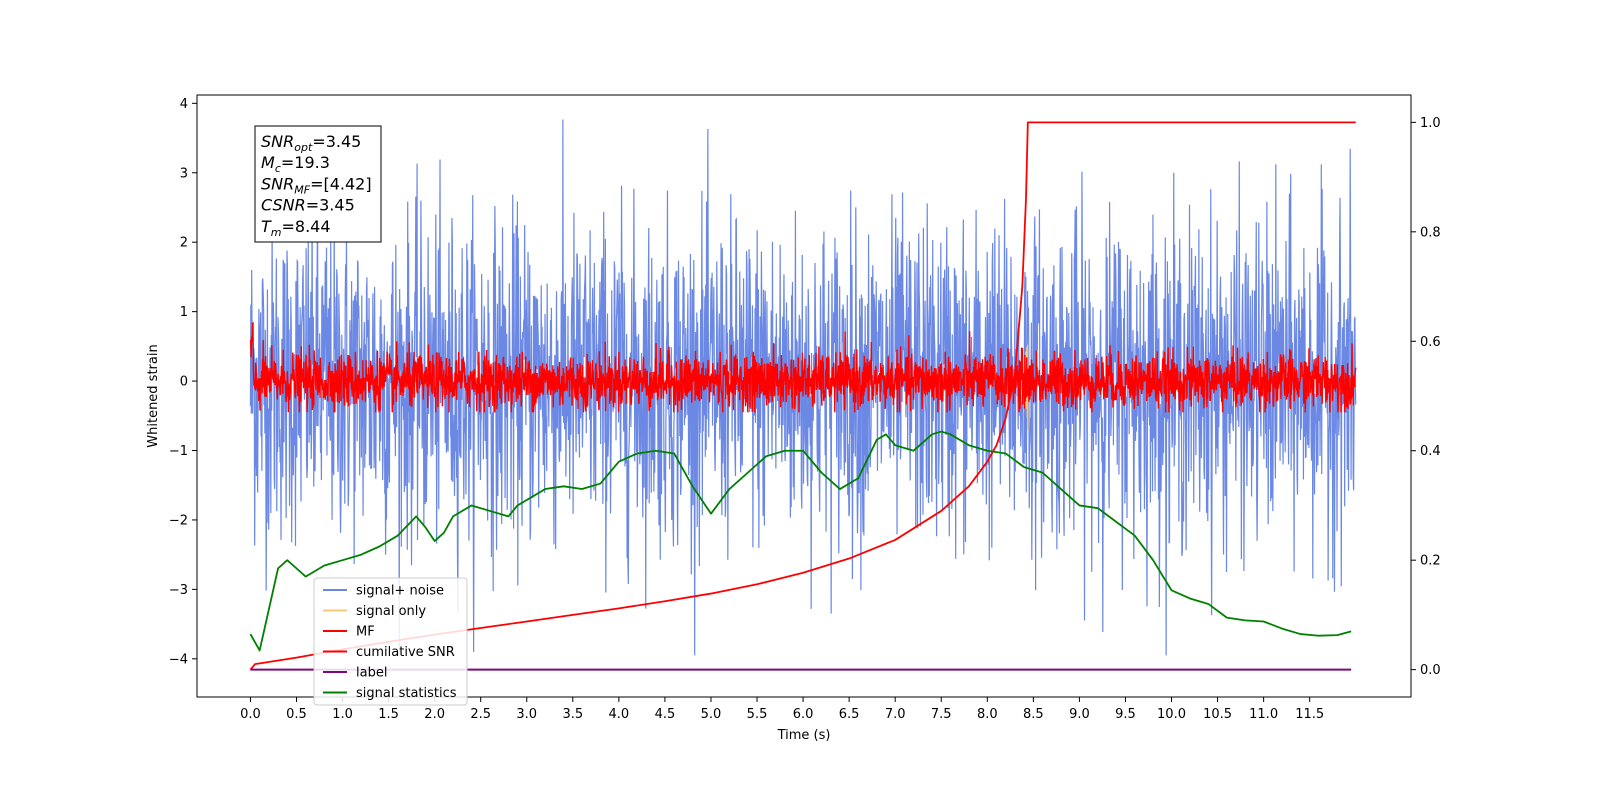 The image size is (1600, 800). I want to click on x-tick-label: 2.5, so click(480, 714).